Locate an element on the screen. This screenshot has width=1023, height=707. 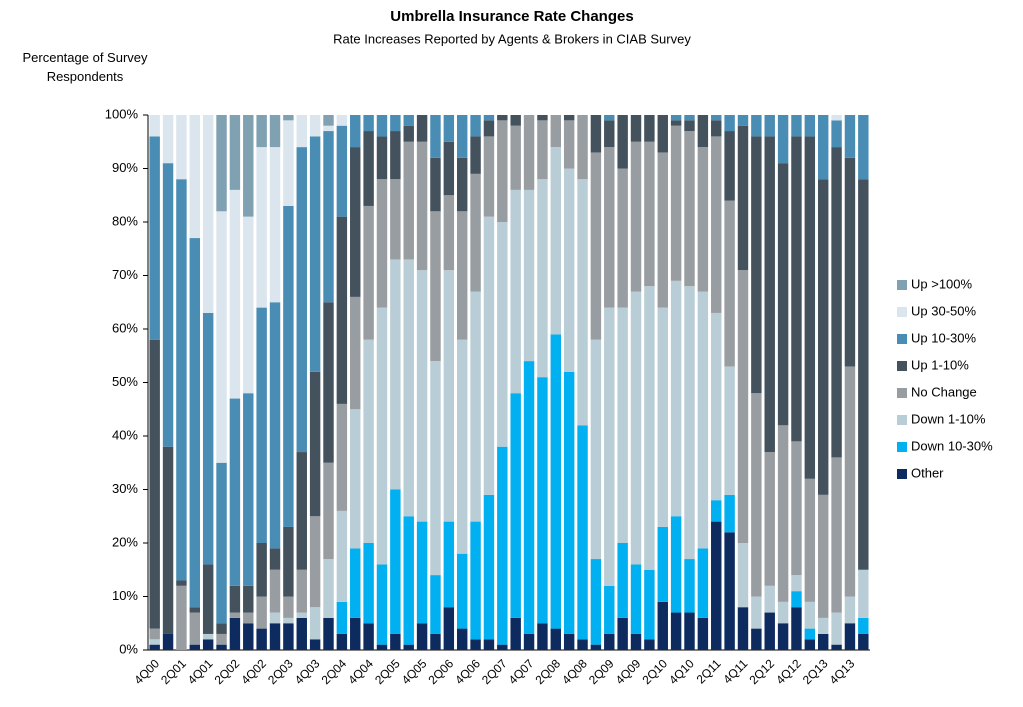
y-tick-label: 80% is located at coordinates (125, 220).